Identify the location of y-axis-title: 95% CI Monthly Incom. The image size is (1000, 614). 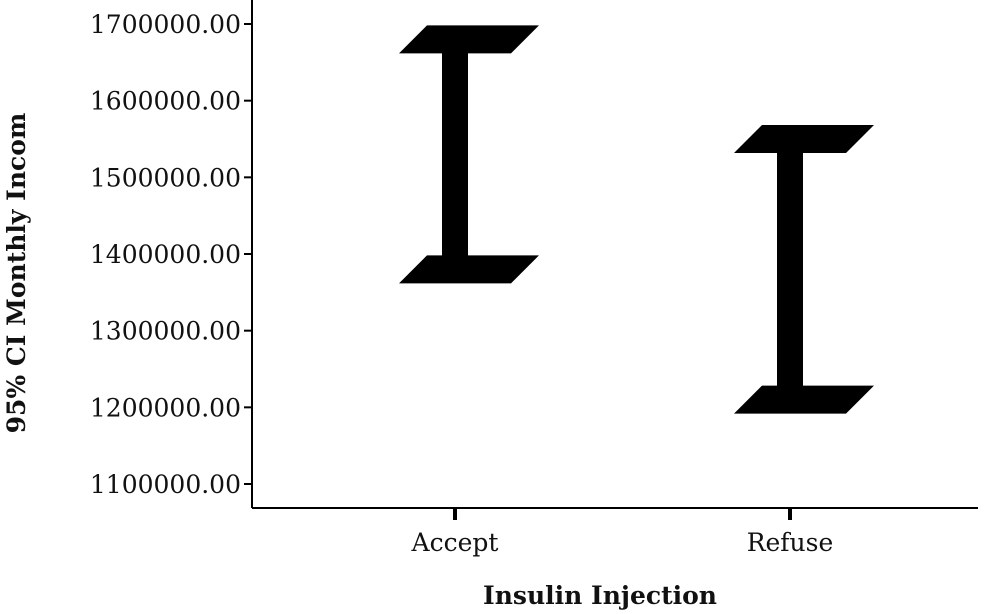
(16, 273).